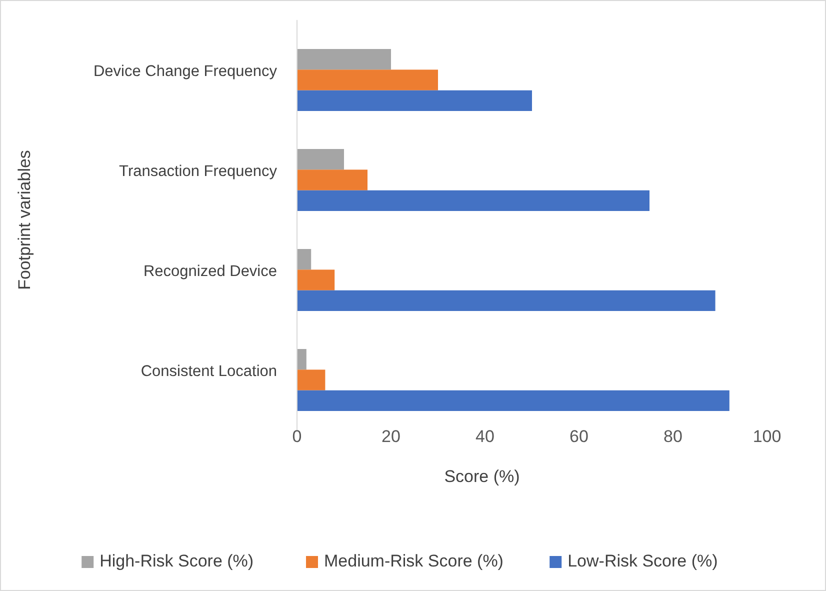 This screenshot has height=591, width=826. Describe the element at coordinates (485, 436) in the screenshot. I see `x-tick-label: 40` at that location.